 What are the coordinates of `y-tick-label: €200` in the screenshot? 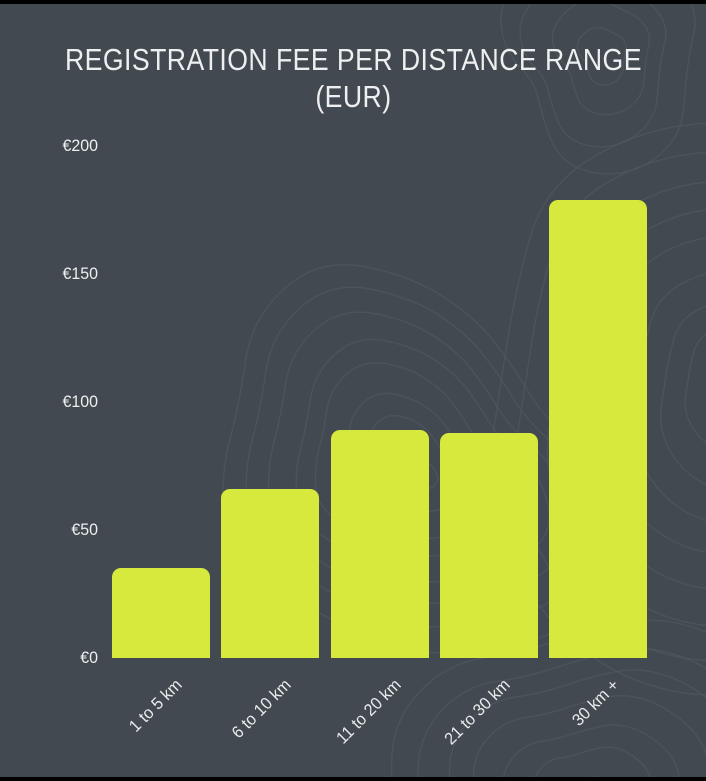 It's located at (80, 145).